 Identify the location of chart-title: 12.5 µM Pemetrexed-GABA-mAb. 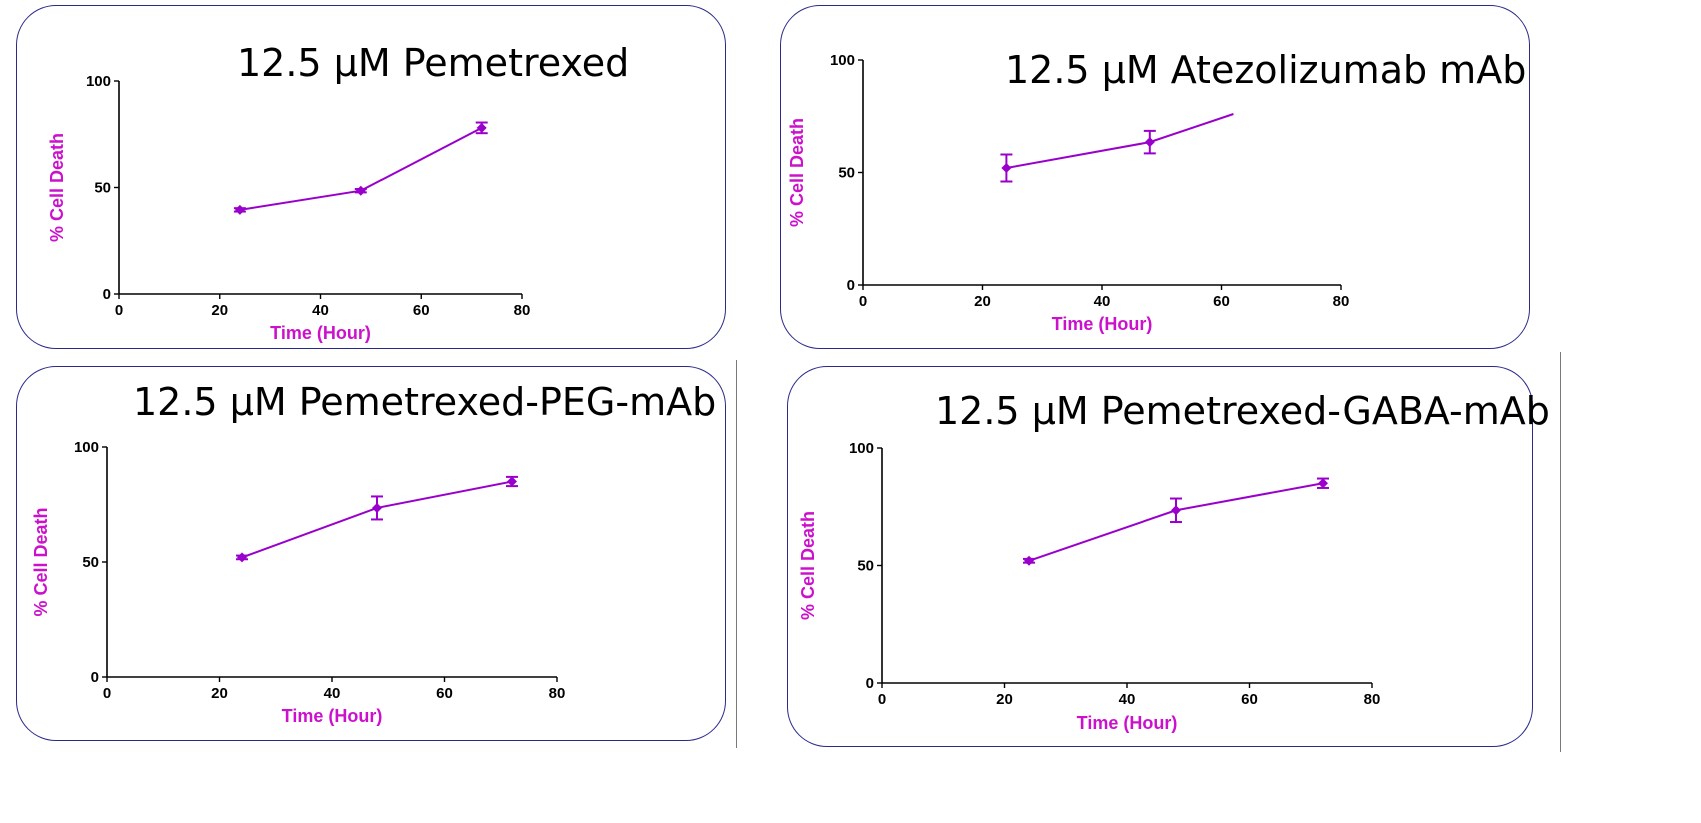
(1242, 411).